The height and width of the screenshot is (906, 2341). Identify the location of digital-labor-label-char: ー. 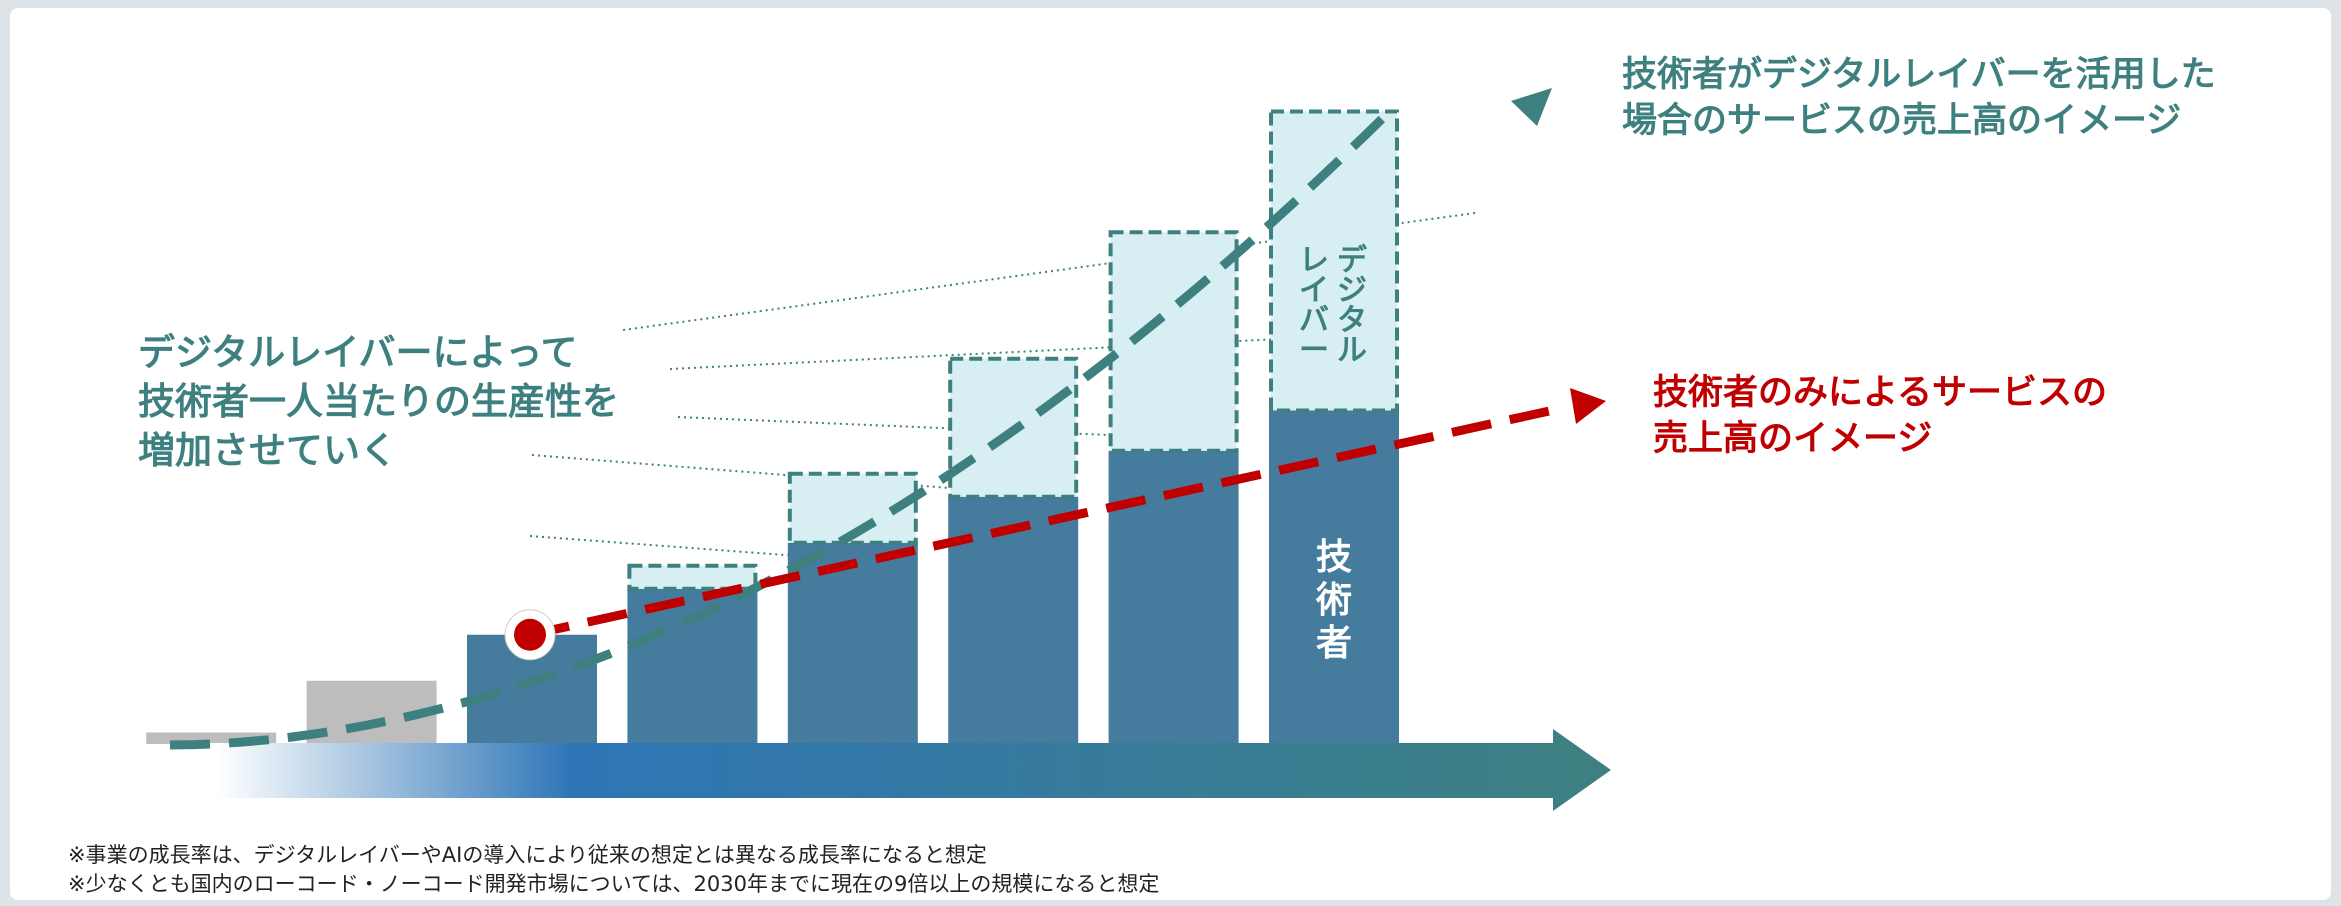
(1314, 350).